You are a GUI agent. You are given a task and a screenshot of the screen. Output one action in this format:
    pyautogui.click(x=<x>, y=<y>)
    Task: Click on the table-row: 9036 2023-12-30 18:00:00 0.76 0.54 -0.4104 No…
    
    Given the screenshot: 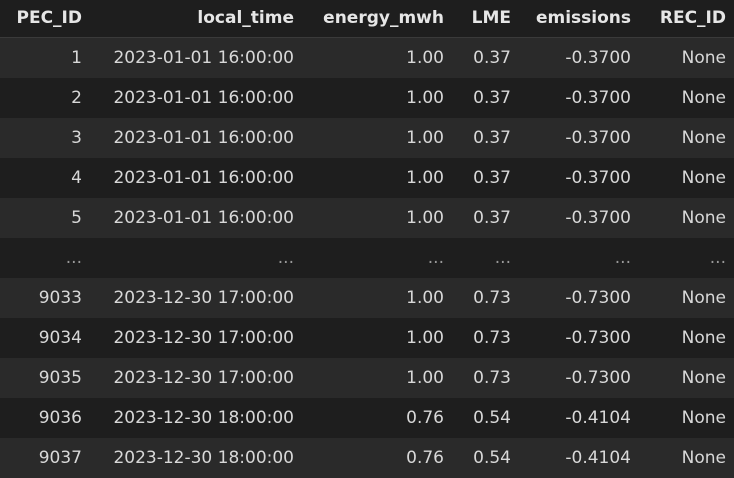 What is the action you would take?
    pyautogui.click(x=367, y=417)
    